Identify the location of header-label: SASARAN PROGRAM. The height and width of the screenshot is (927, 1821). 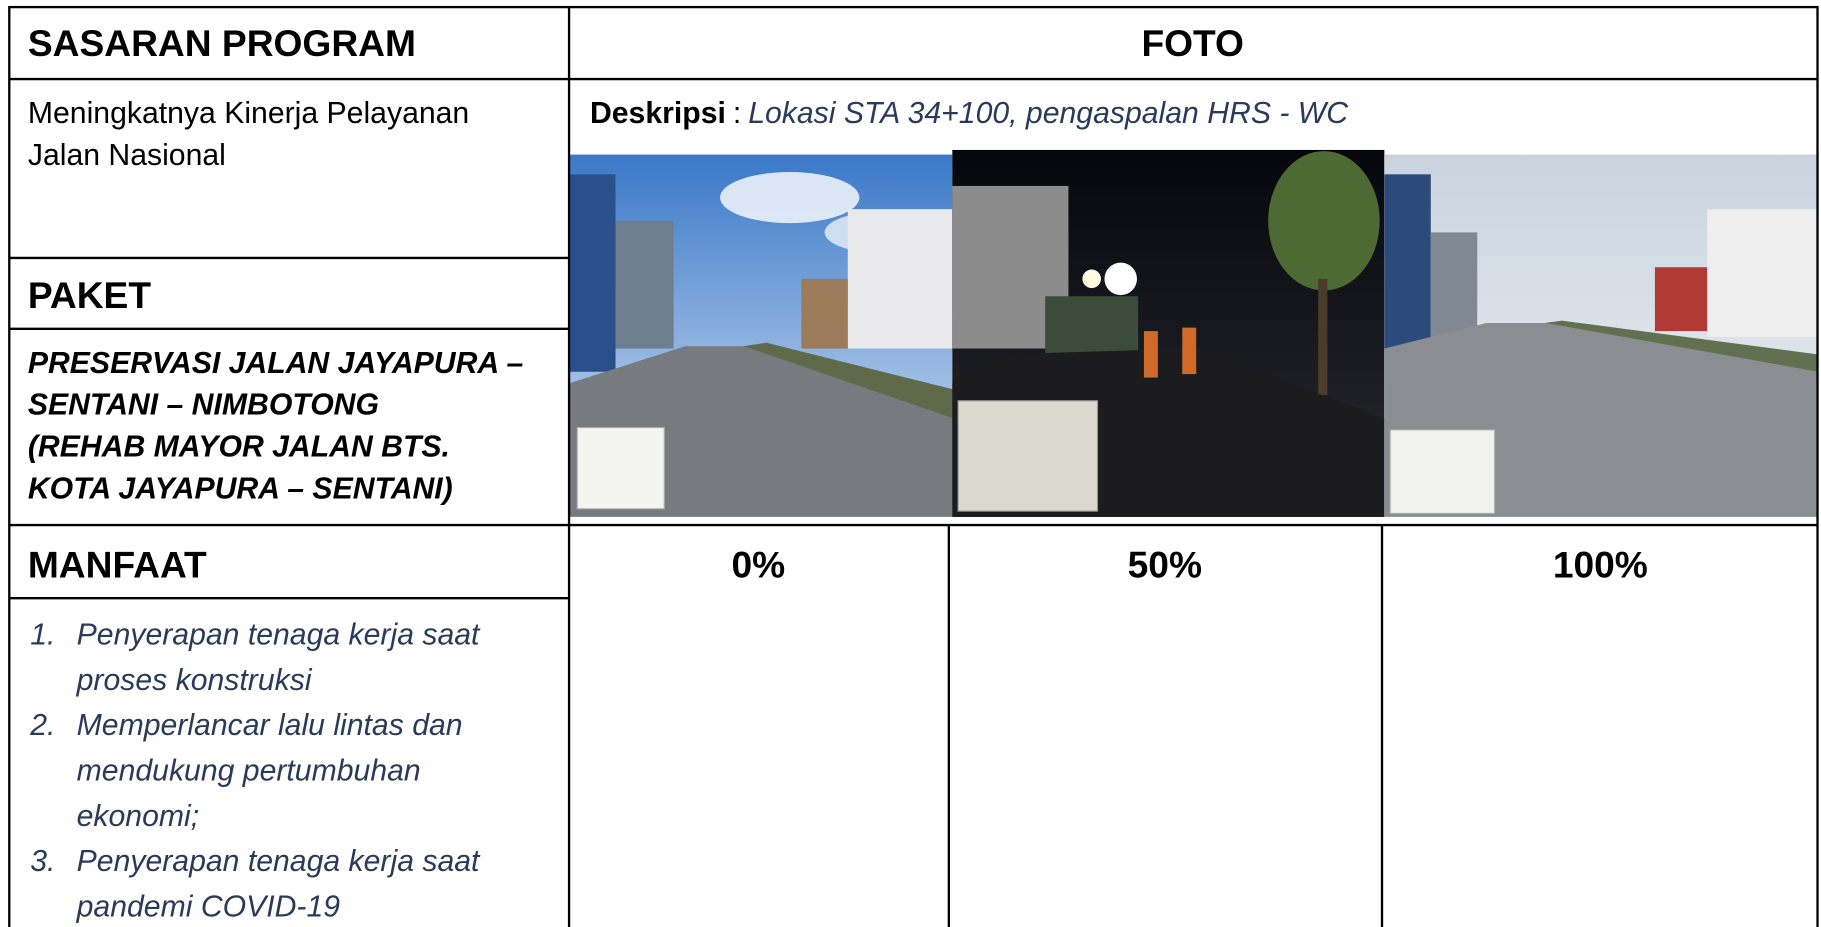
(222, 43).